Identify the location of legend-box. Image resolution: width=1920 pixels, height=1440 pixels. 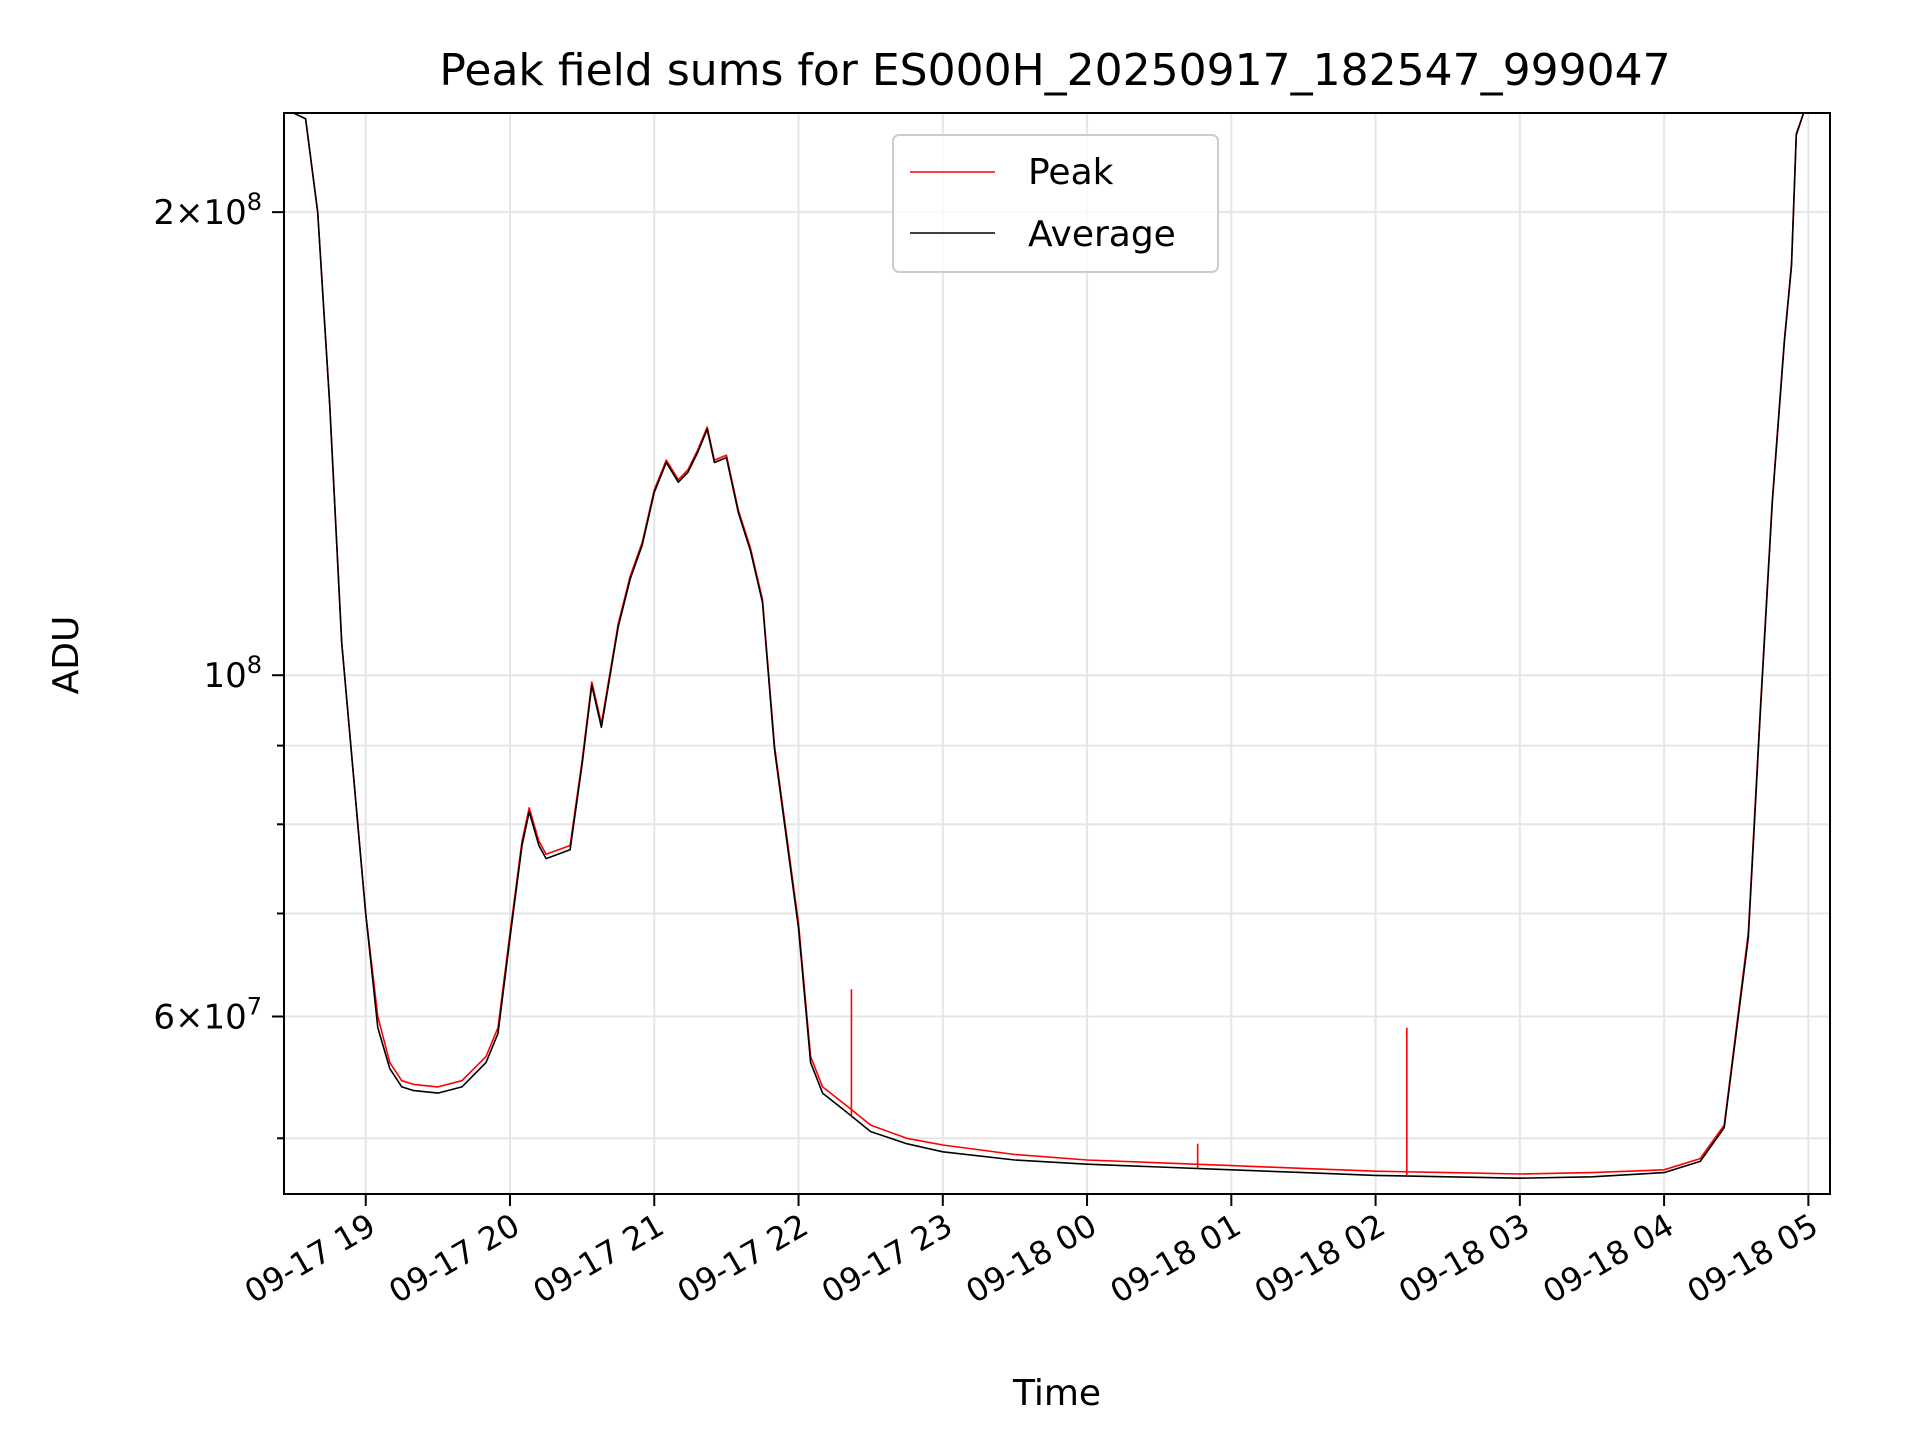
(1055, 203).